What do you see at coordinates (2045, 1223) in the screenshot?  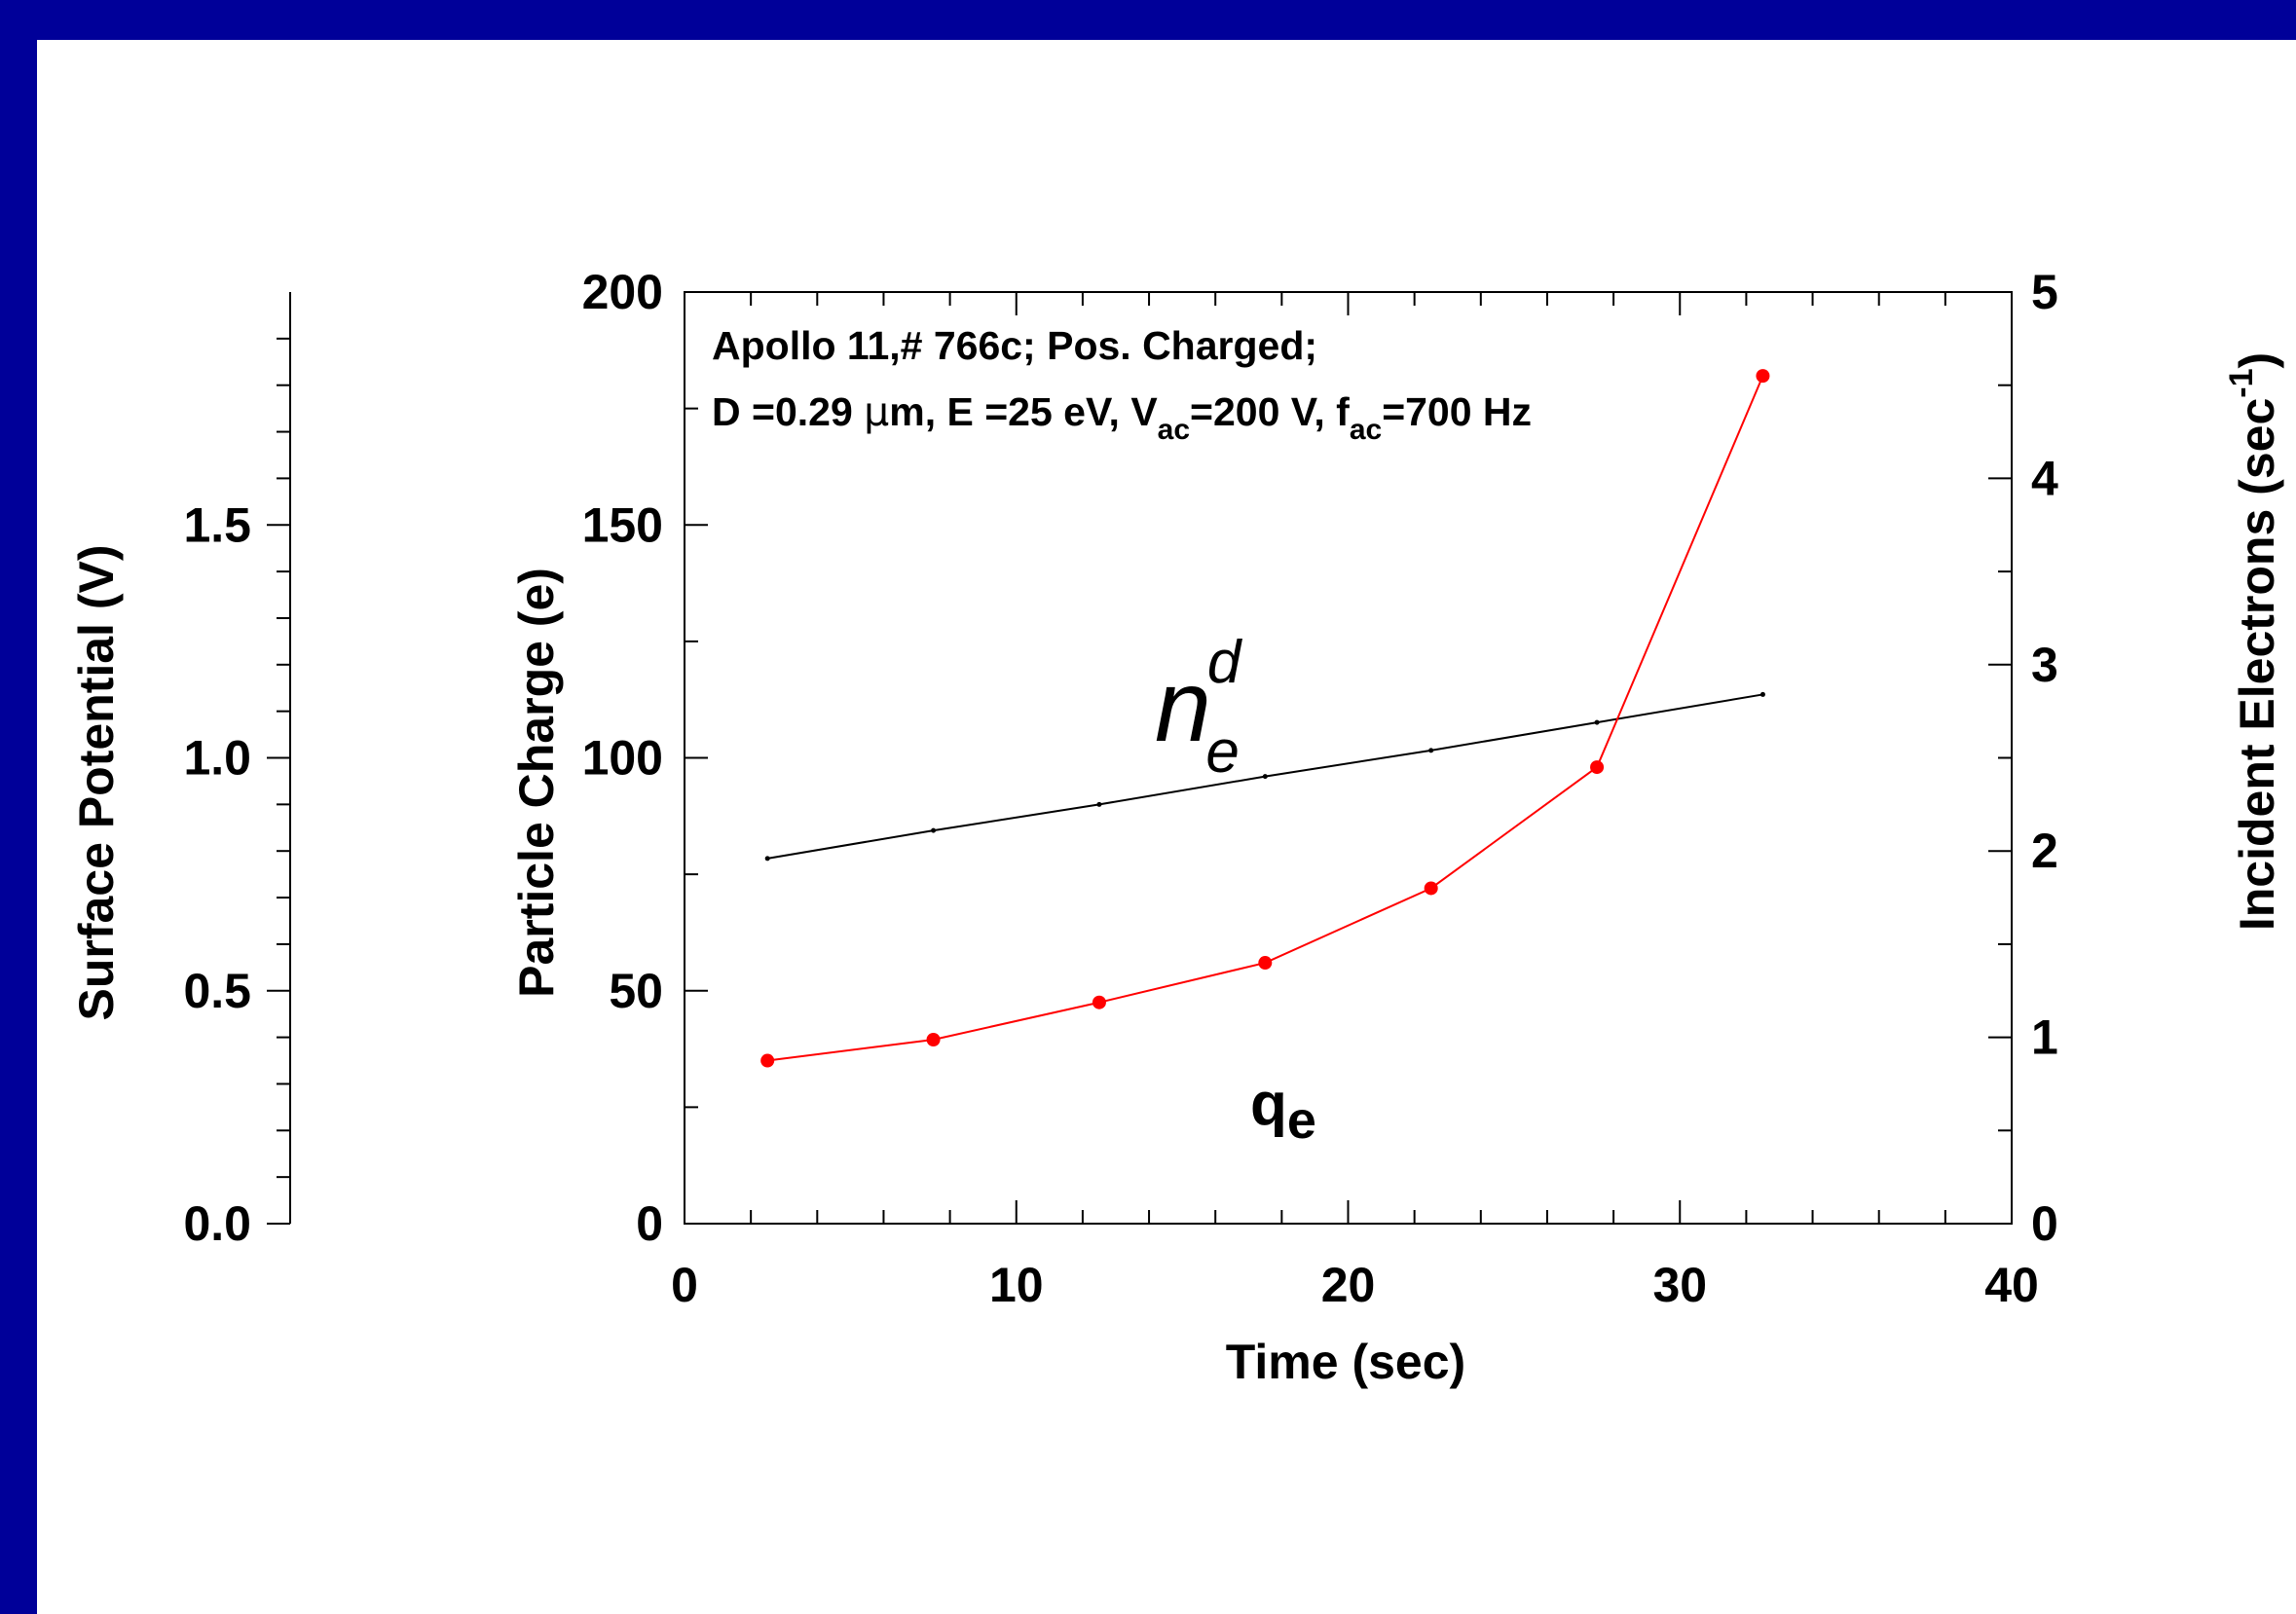 I see `y-right-tick-label: 0` at bounding box center [2045, 1223].